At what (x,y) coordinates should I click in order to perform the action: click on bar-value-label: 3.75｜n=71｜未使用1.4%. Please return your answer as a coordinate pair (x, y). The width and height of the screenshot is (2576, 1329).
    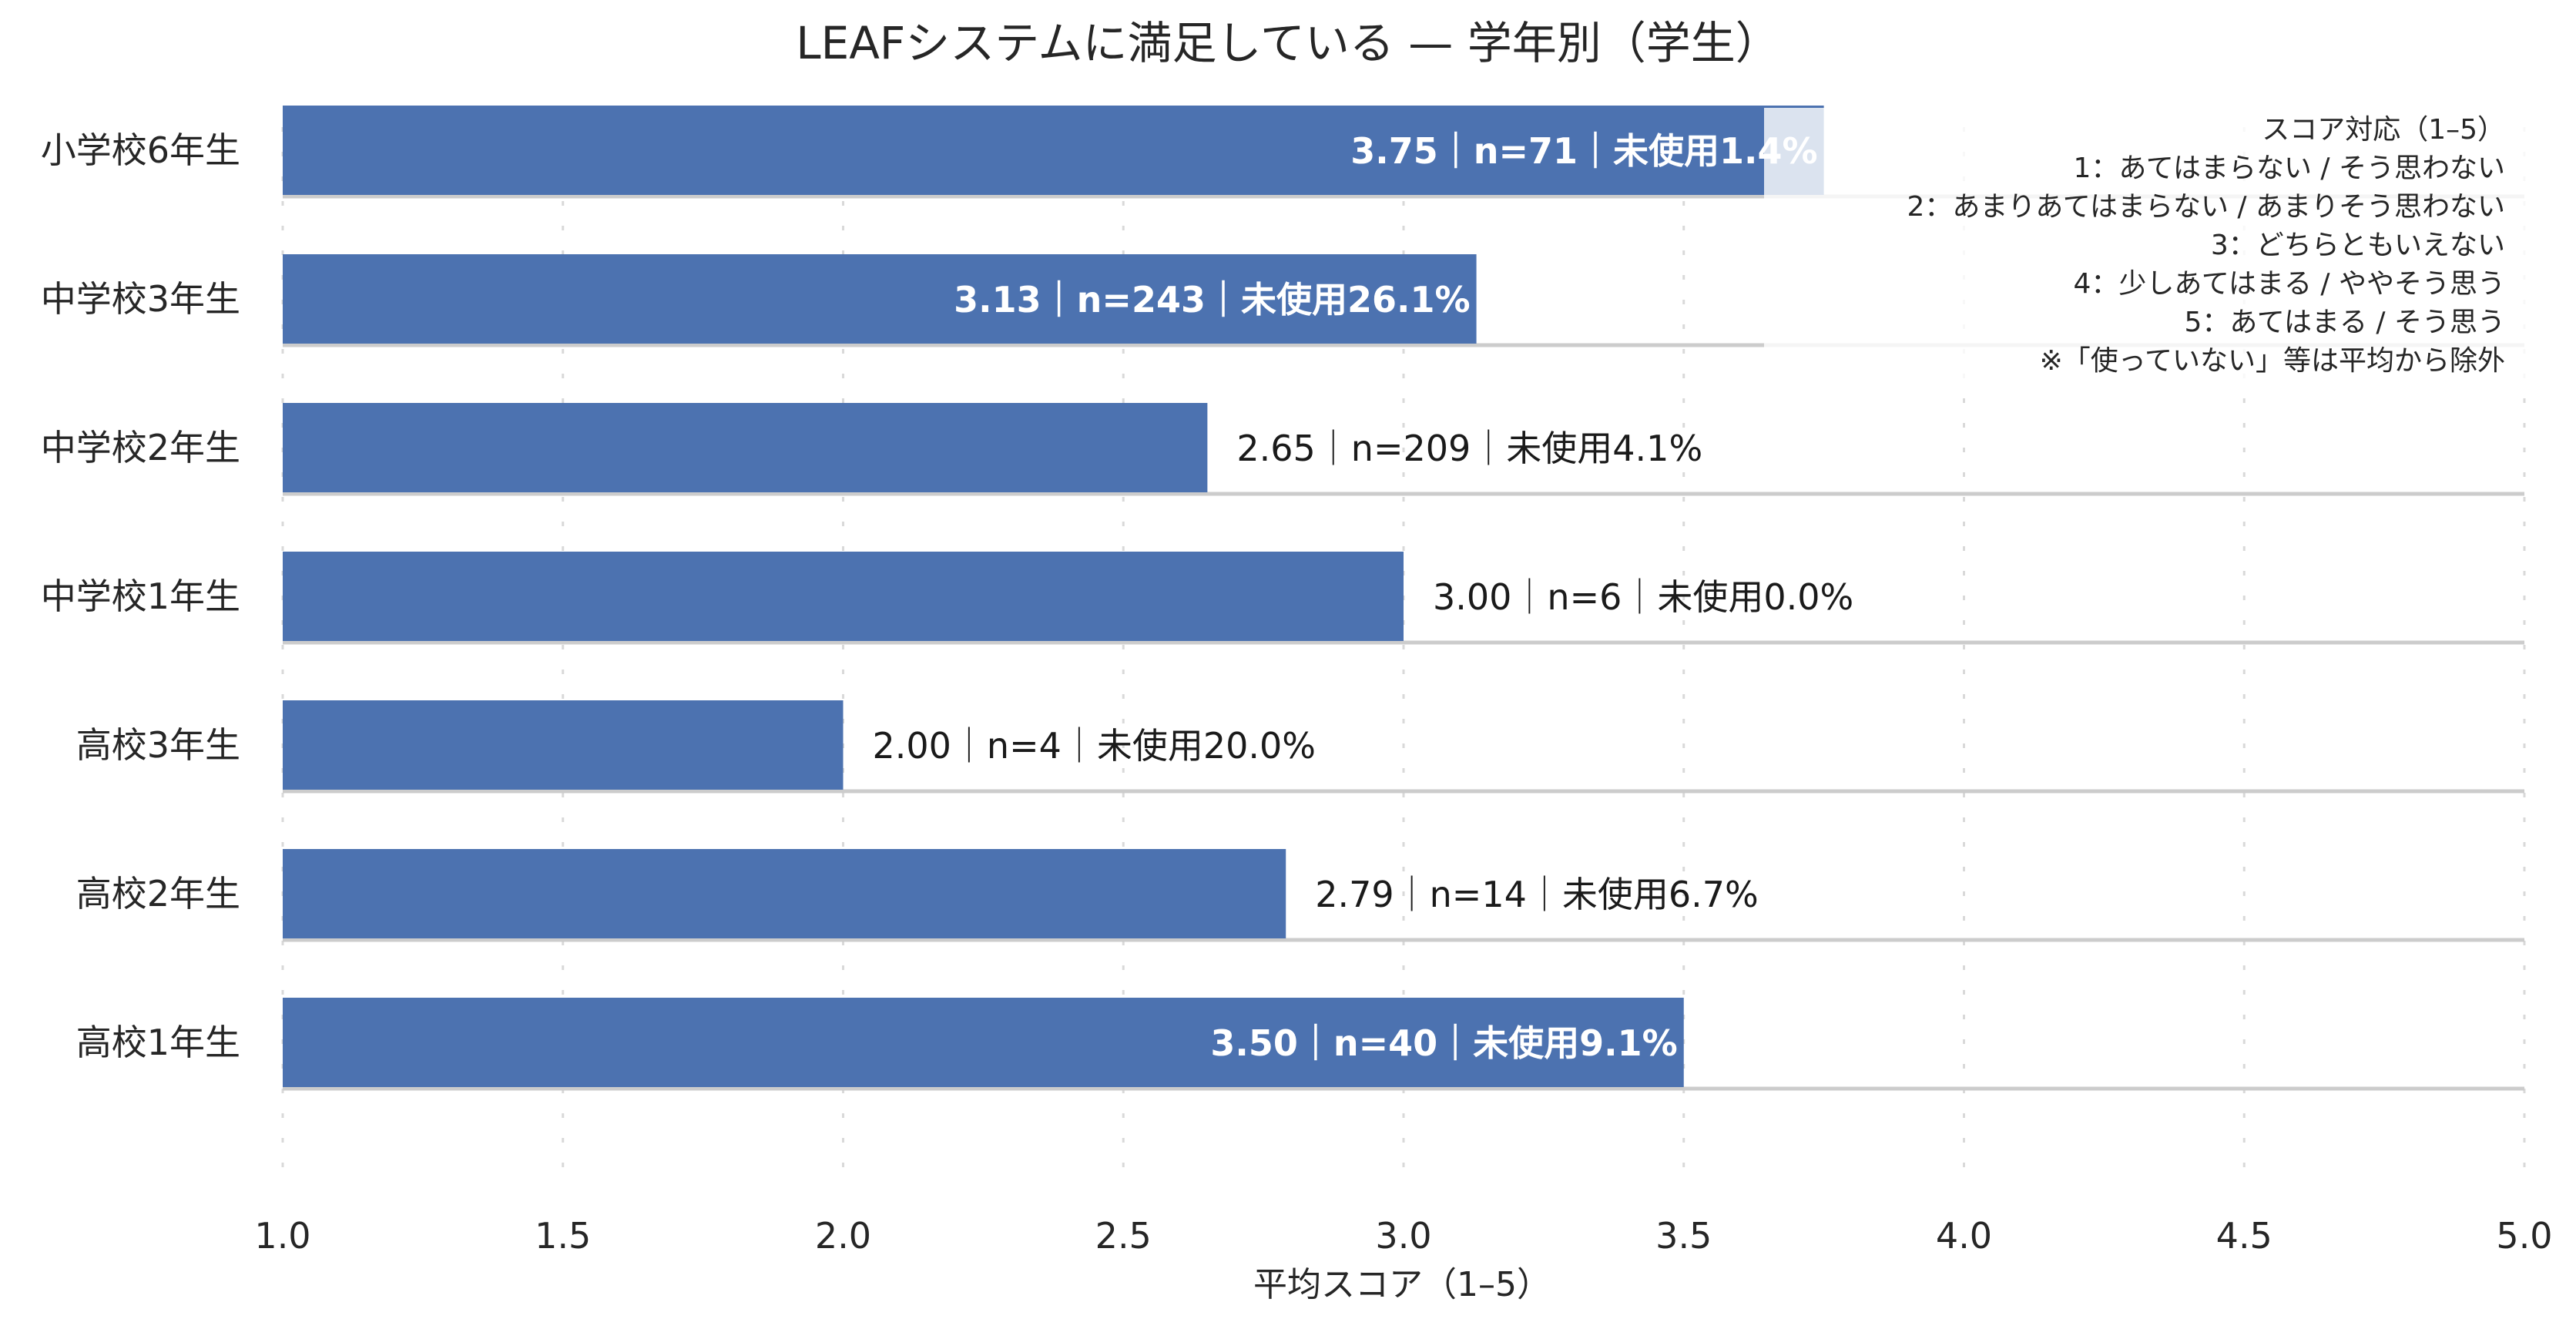
    Looking at the image, I should click on (1583, 151).